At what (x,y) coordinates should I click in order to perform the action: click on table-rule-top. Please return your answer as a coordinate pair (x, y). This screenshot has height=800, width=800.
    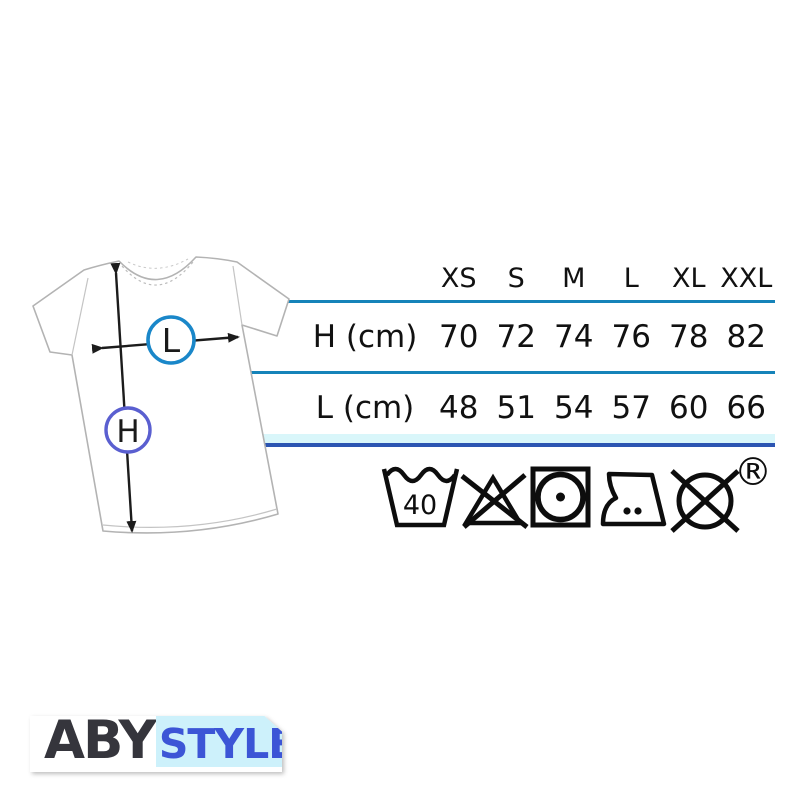
    Looking at the image, I should click on (507, 301).